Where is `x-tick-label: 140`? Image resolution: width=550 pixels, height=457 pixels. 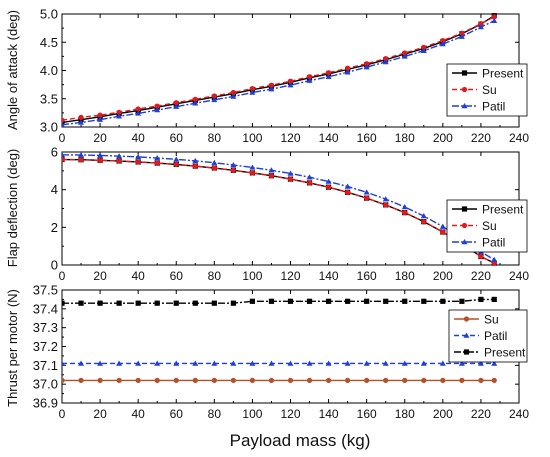 x-tick-label: 140 is located at coordinates (329, 414).